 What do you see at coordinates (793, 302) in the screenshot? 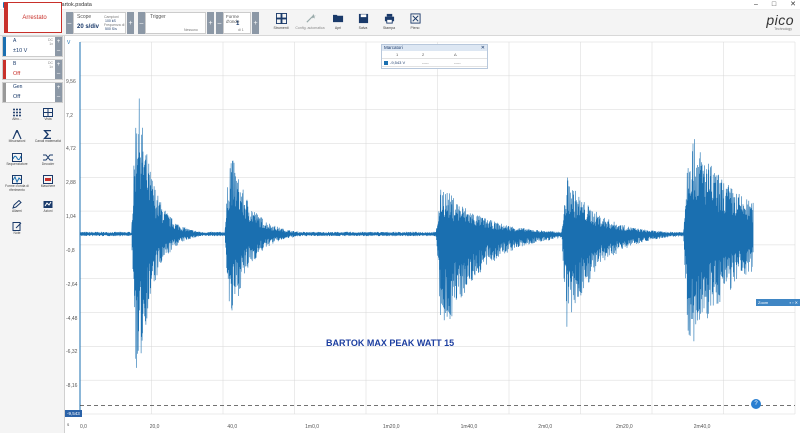
I see `zoom-controls-icon: ▪ ▫ ✕` at bounding box center [793, 302].